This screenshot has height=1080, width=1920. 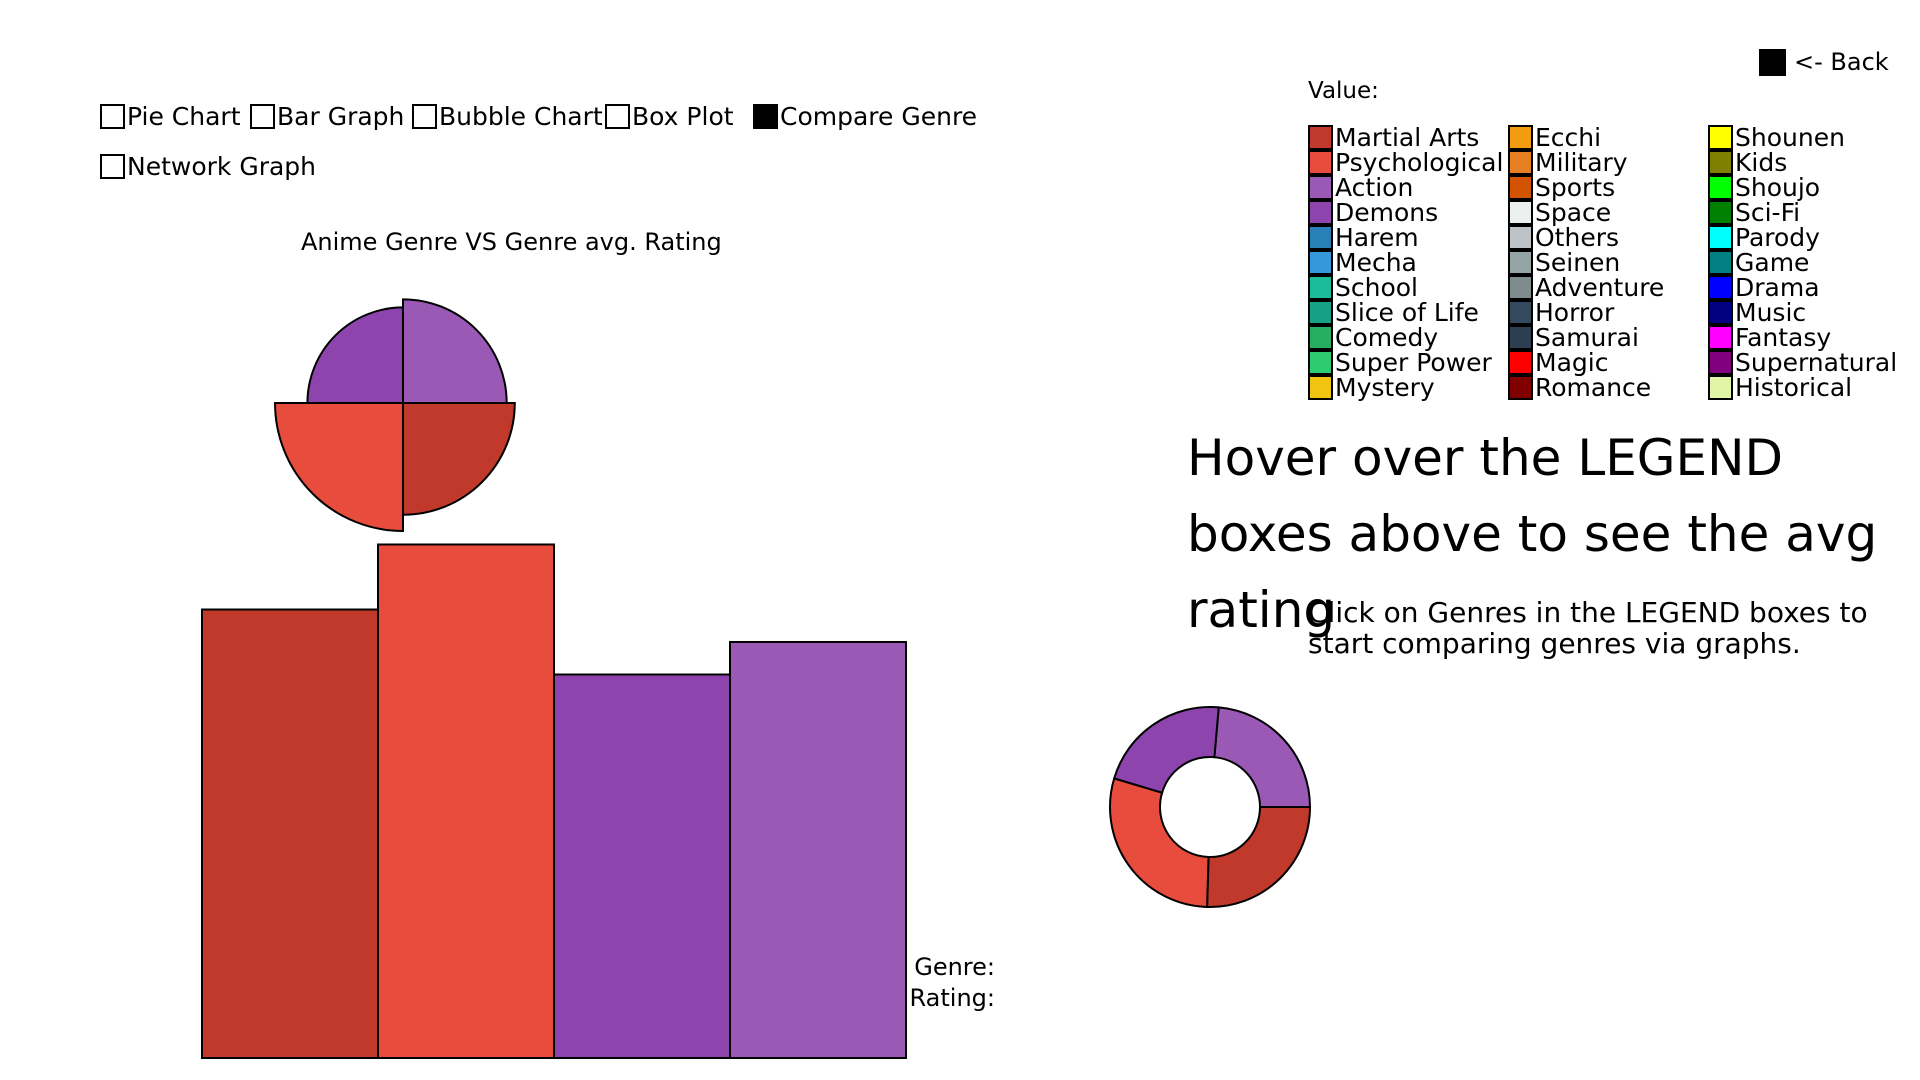 I want to click on legend-item-historical: Historical, so click(x=1802, y=387).